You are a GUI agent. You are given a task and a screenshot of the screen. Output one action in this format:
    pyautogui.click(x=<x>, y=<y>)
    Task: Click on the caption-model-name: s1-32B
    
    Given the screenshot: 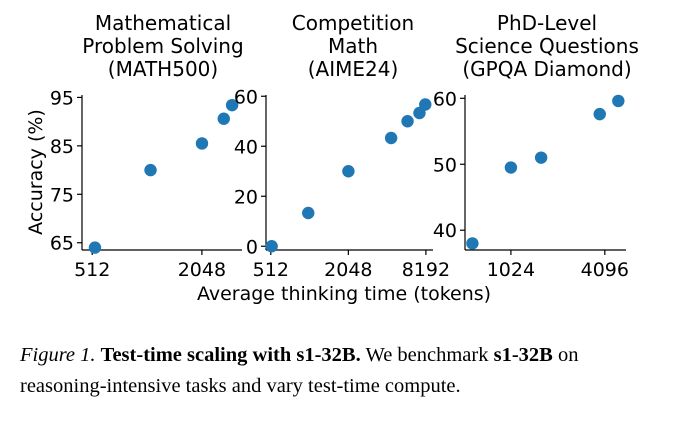 What is the action you would take?
    pyautogui.click(x=523, y=355)
    